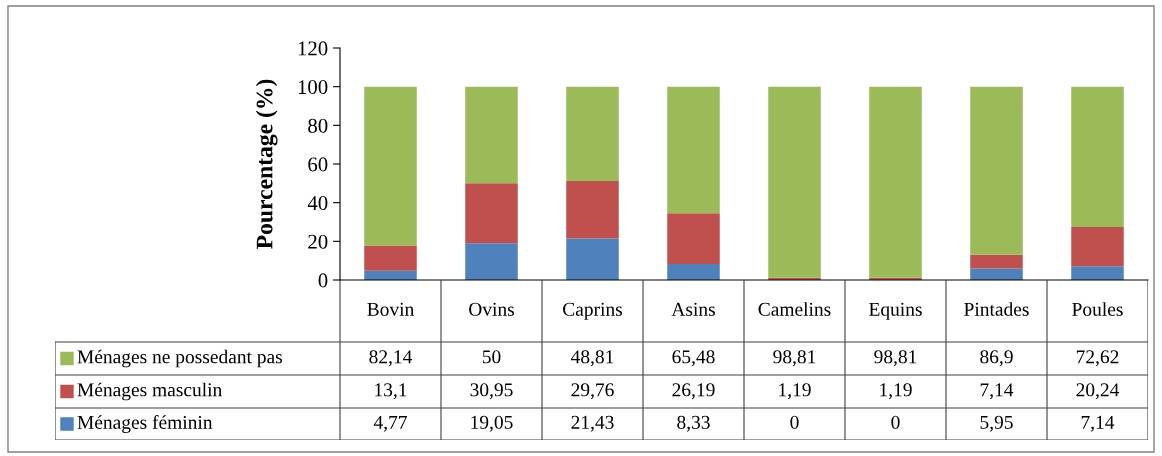 This screenshot has height=456, width=1162. I want to click on data-label: 8,33, so click(693, 423).